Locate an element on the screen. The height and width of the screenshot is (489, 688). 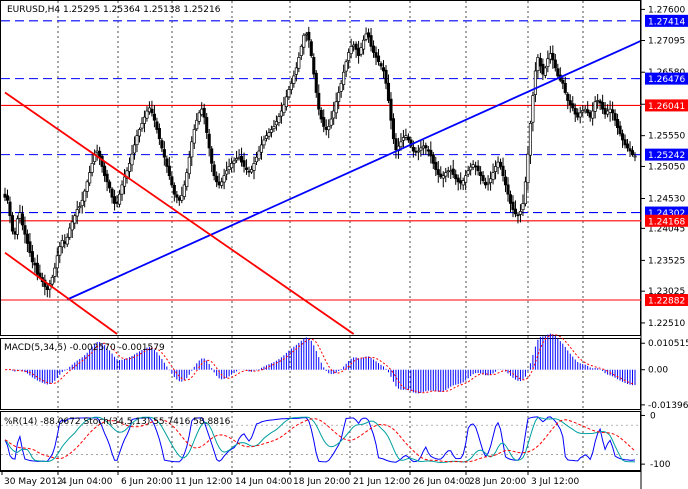
time-tick-label: 6 Jun 20:00 is located at coordinates (147, 482).